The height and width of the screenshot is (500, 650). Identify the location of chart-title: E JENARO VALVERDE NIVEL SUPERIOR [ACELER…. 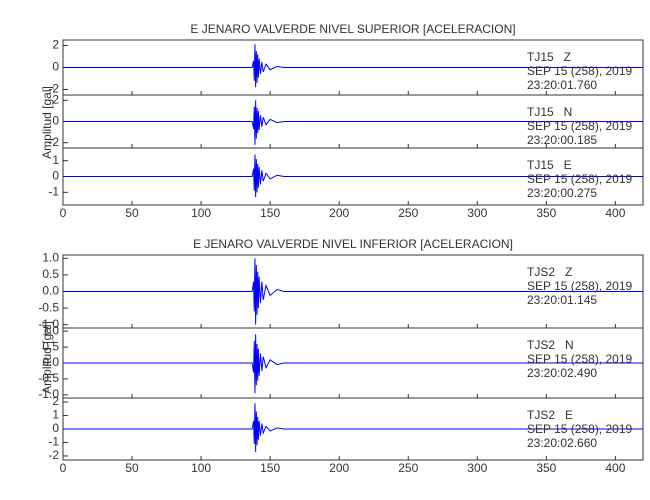
(352, 29).